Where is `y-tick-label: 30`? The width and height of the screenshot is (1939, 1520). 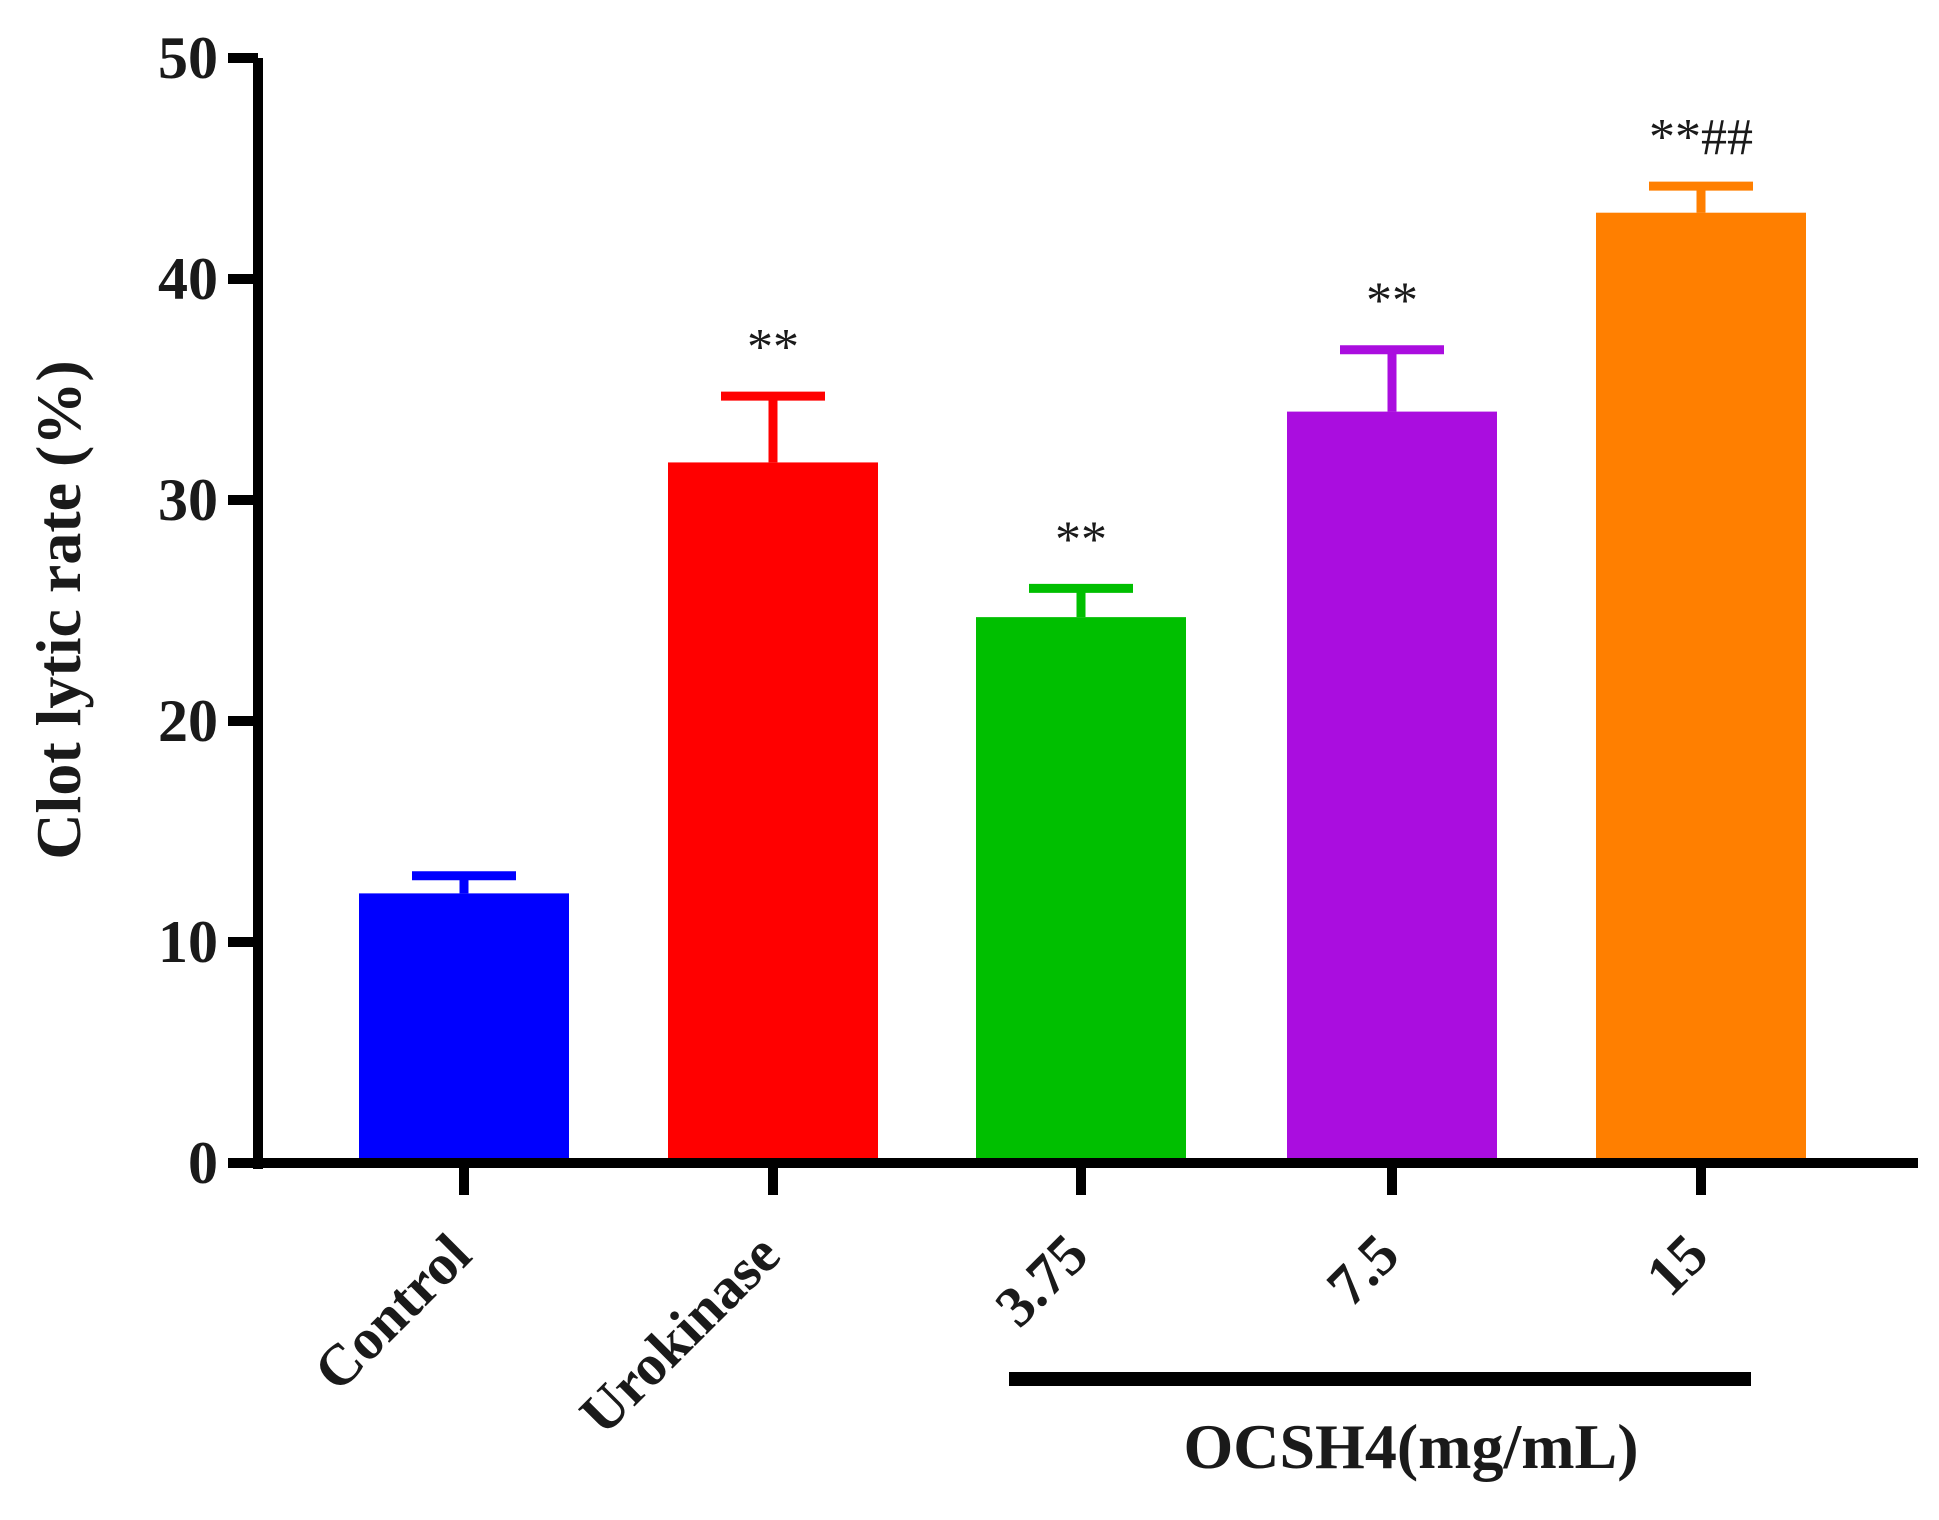
y-tick-label: 30 is located at coordinates (188, 500).